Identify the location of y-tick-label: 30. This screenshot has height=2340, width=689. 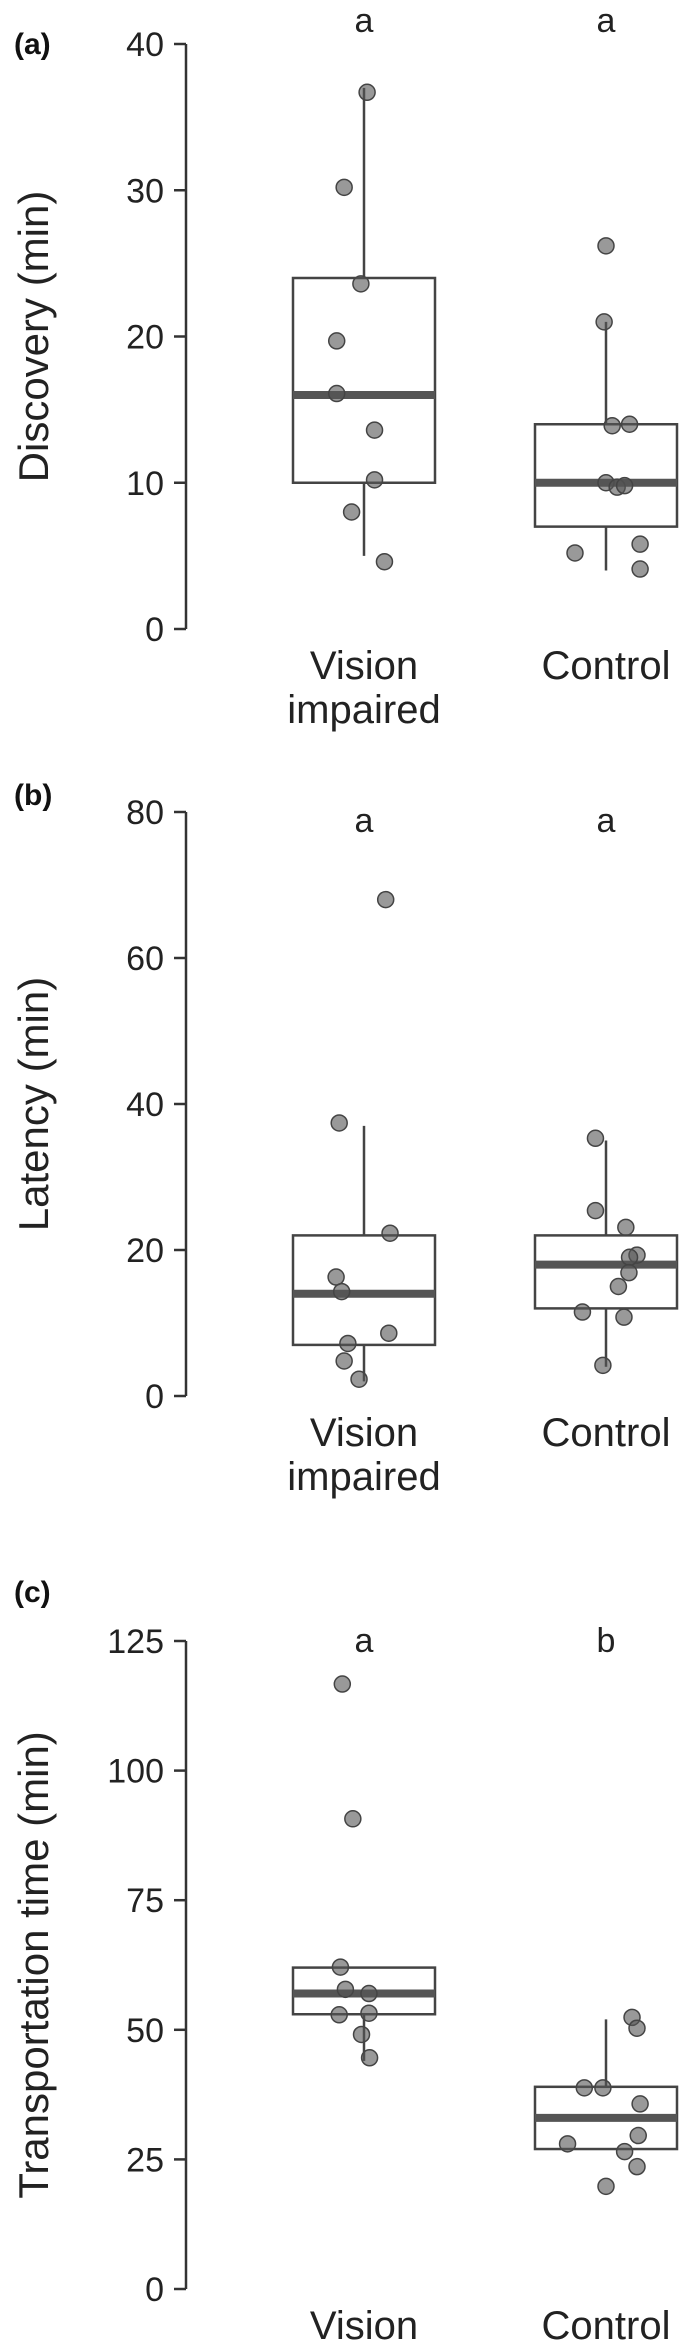
(145, 191).